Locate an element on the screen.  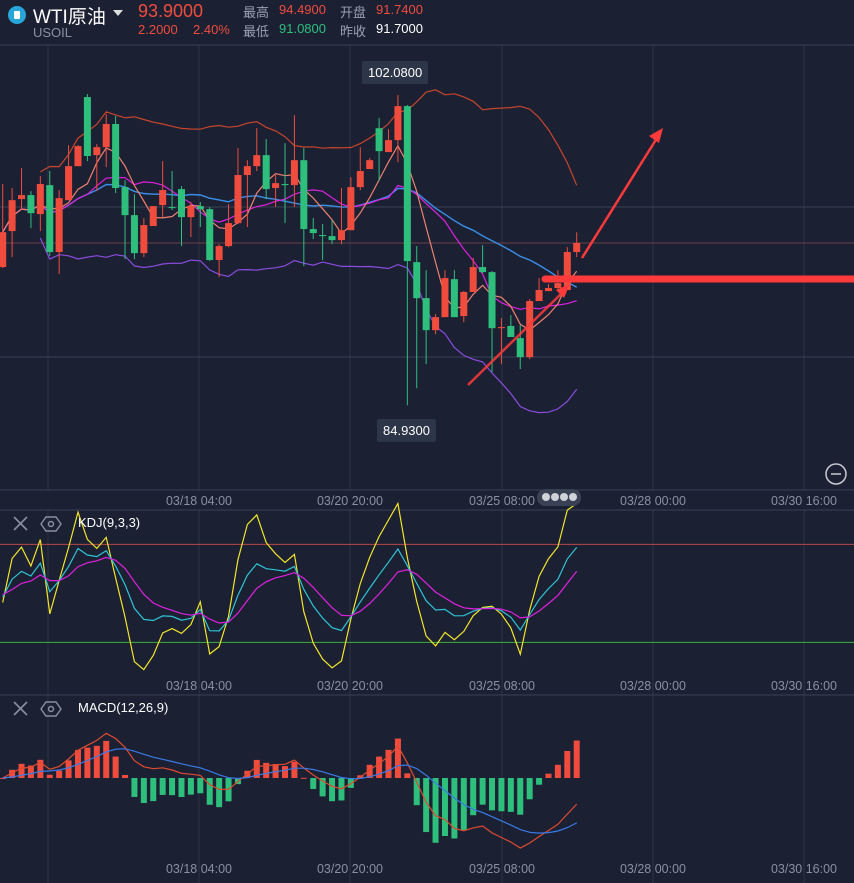
min-price-label: 84.9300 is located at coordinates (406, 430).